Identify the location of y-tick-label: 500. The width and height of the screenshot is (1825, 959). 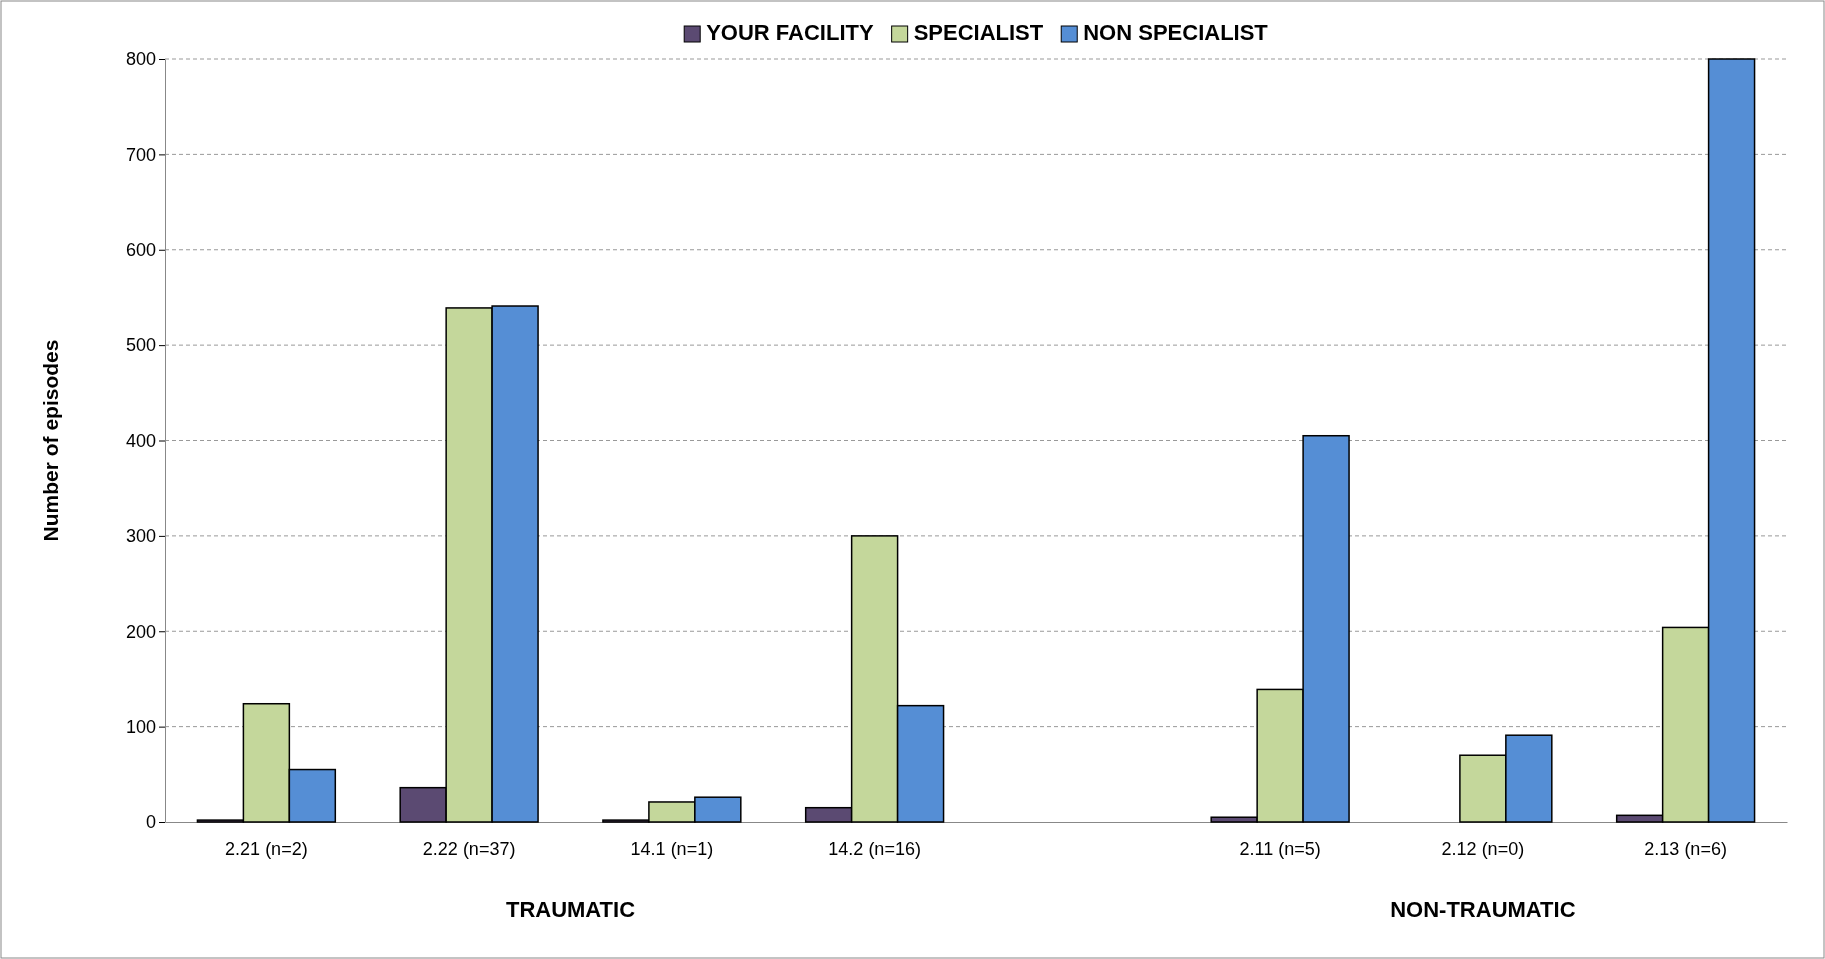
(140, 345).